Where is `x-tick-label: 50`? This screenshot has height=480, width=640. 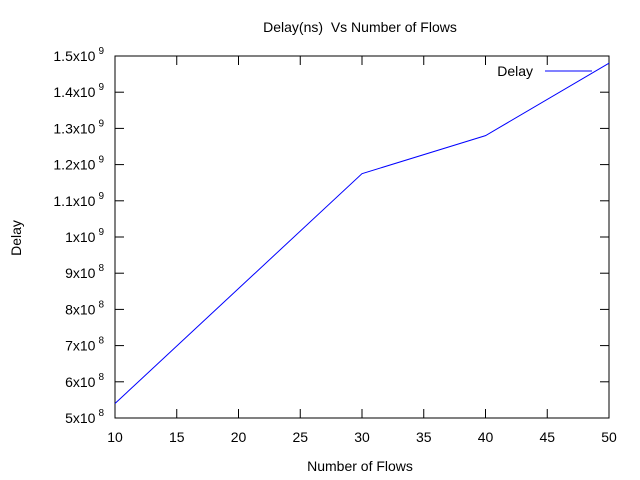
x-tick-label: 50 is located at coordinates (609, 437).